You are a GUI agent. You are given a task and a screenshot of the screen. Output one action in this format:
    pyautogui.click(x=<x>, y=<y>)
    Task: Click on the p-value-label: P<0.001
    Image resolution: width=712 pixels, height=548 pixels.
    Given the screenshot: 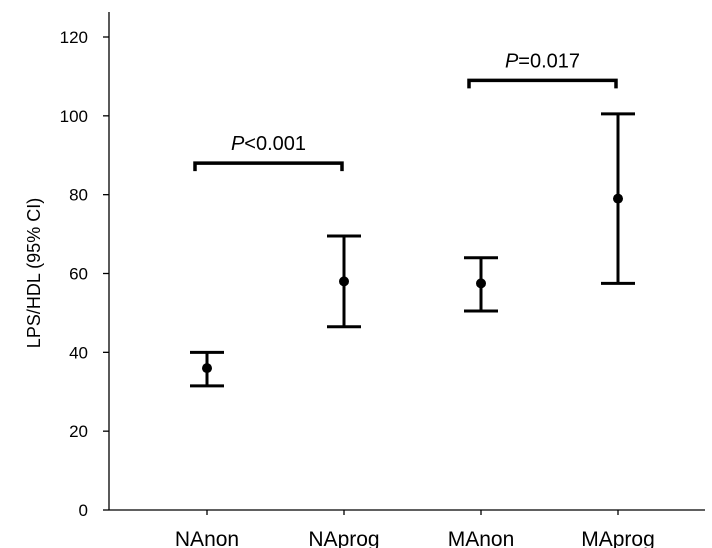 What is the action you would take?
    pyautogui.click(x=268, y=144)
    